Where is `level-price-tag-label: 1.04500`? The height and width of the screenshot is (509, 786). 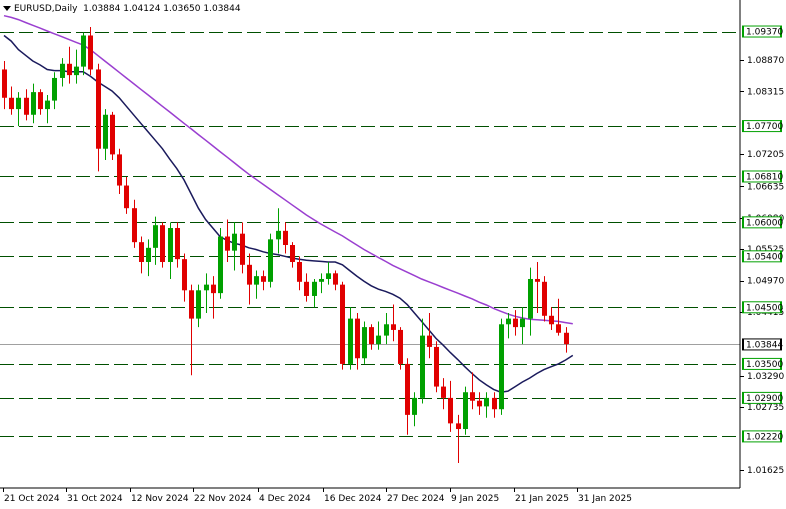
level-price-tag-label: 1.04500 is located at coordinates (764, 308).